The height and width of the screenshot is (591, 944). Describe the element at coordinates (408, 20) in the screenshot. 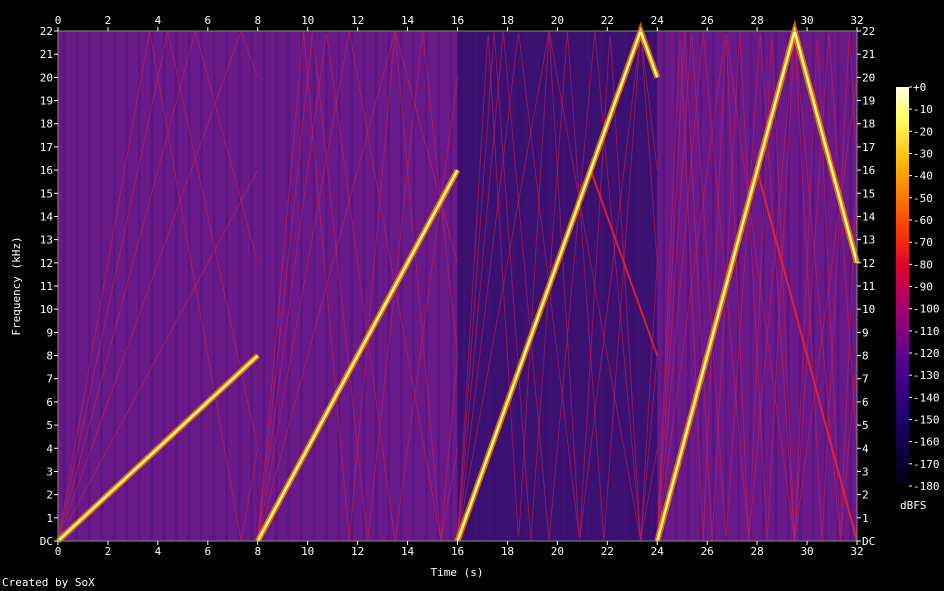

I see `x-tick-label: 14` at that location.